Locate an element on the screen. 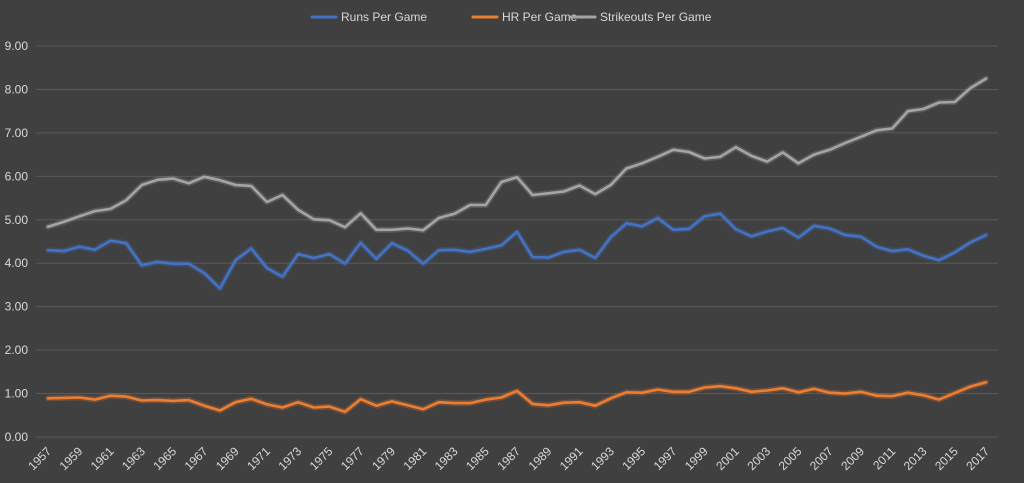 Image resolution: width=1024 pixels, height=483 pixels. x-tick-label: 1989 is located at coordinates (540, 458).